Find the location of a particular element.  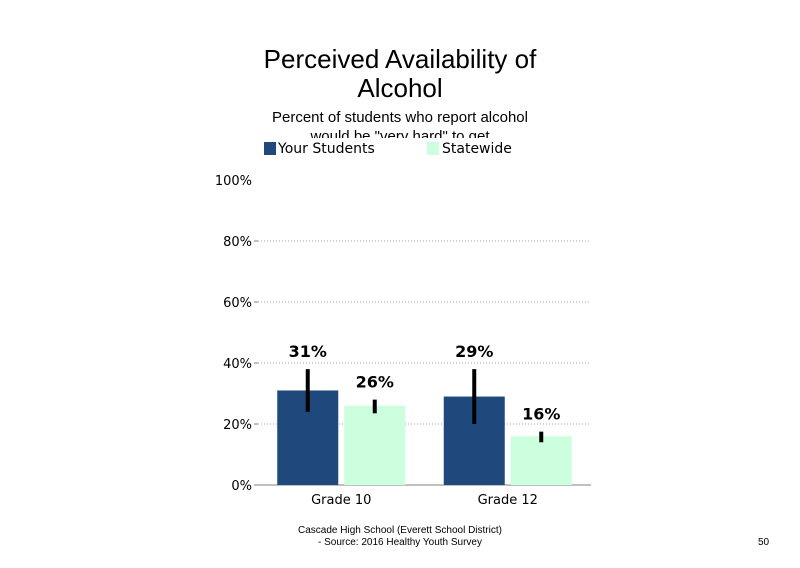

y-tick-label-0: 0% is located at coordinates (241, 486).